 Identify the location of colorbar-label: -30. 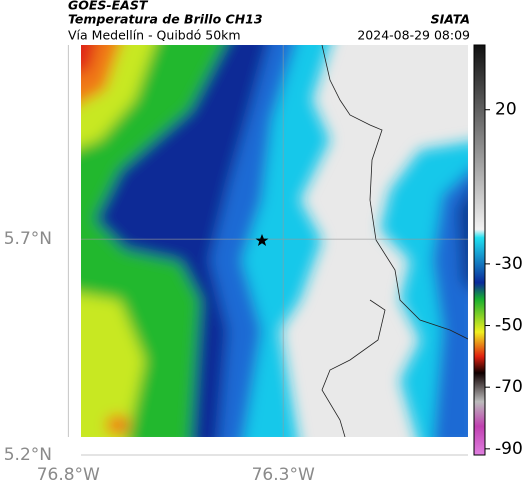
(509, 264).